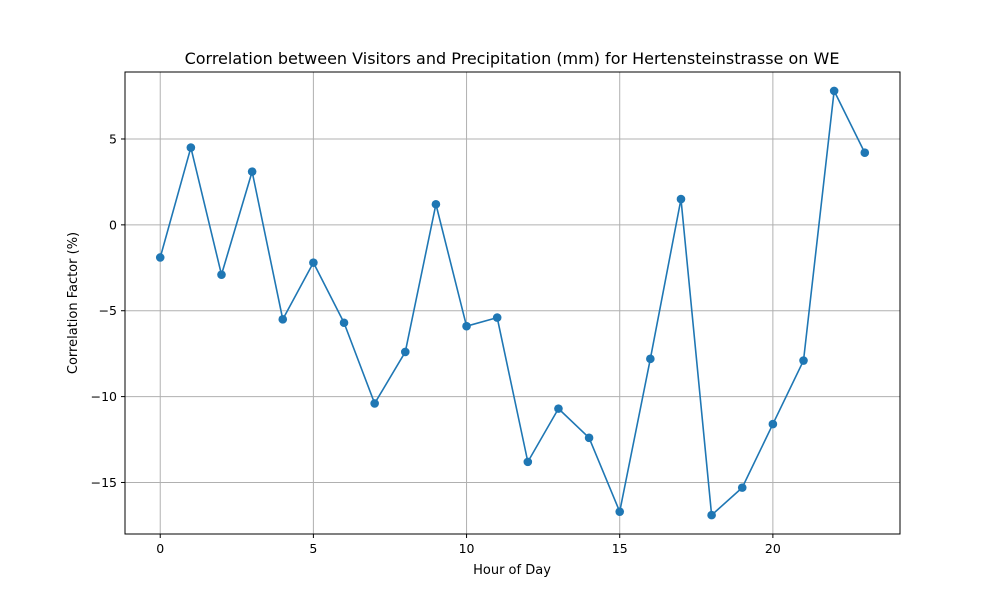 This screenshot has width=1000, height=600. Describe the element at coordinates (313, 548) in the screenshot. I see `x-tick-label: 5` at that location.